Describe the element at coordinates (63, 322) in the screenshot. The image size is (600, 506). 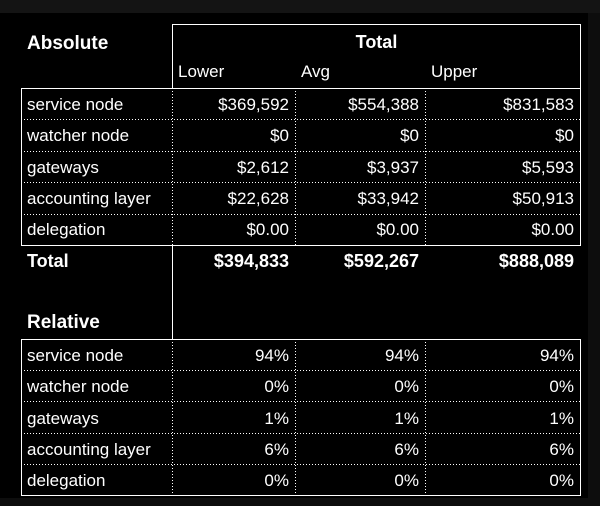
I see `section-title-relative: Relative` at that location.